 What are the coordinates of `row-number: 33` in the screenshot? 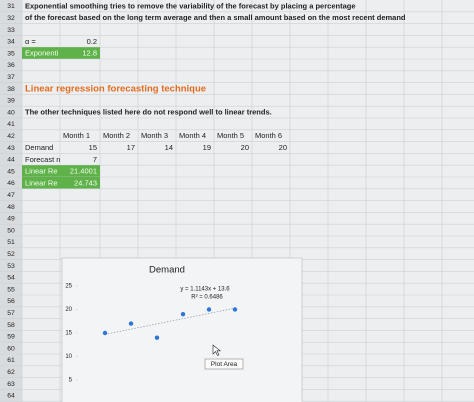 It's located at (11, 30).